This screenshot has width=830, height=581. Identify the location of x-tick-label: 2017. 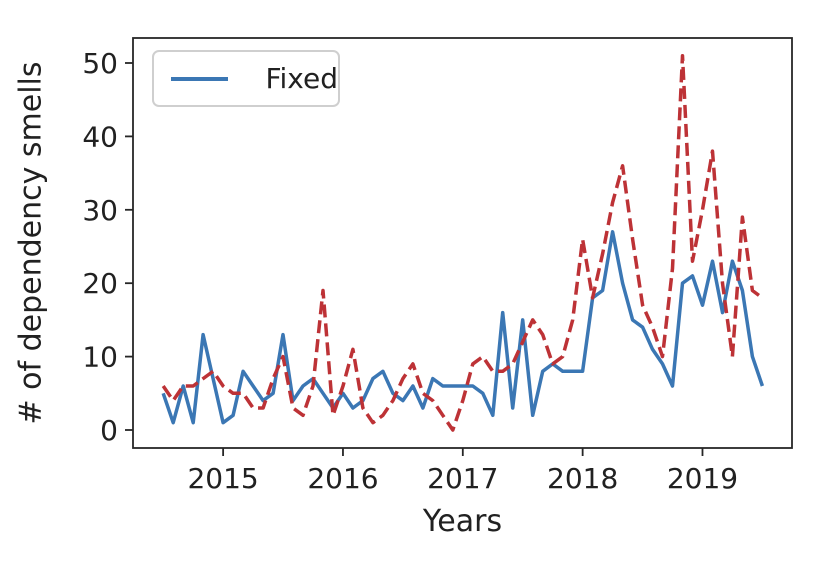
(462, 478).